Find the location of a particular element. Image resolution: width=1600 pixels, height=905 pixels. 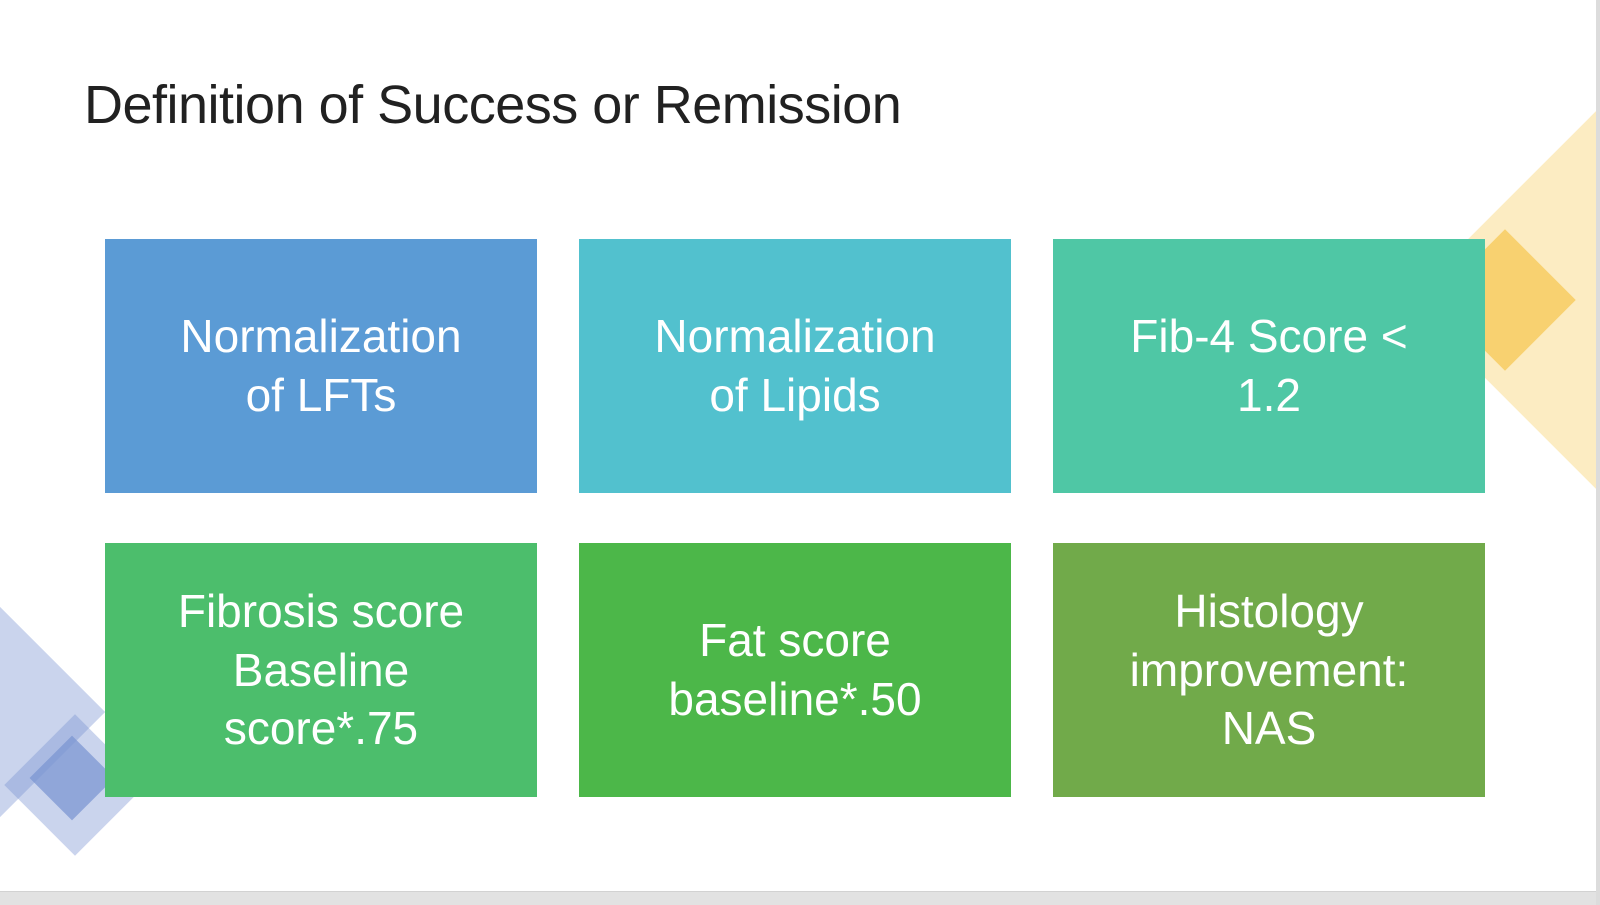

box-histology-improvement: Histology improvement: NAS is located at coordinates (1269, 670).